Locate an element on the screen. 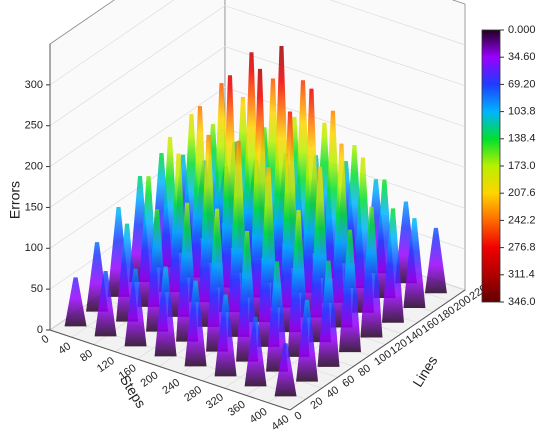  colorbar-tick-label: 173.0 is located at coordinates (522, 166).